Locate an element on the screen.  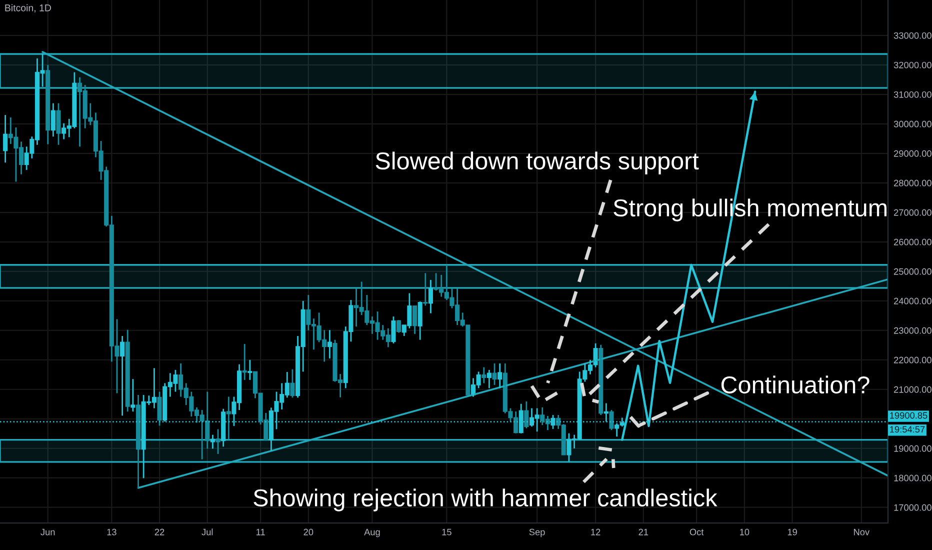
x-tick-label: 19 is located at coordinates (792, 532).